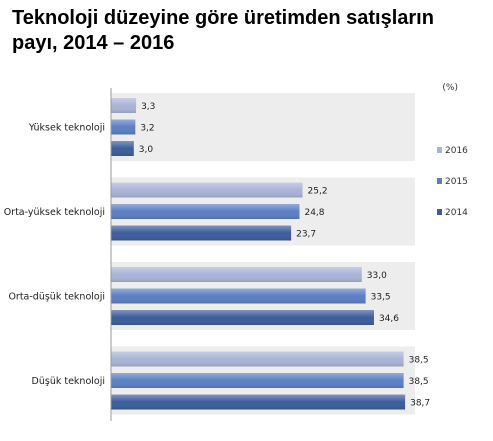  I want to click on value-label: 24,8, so click(314, 213).